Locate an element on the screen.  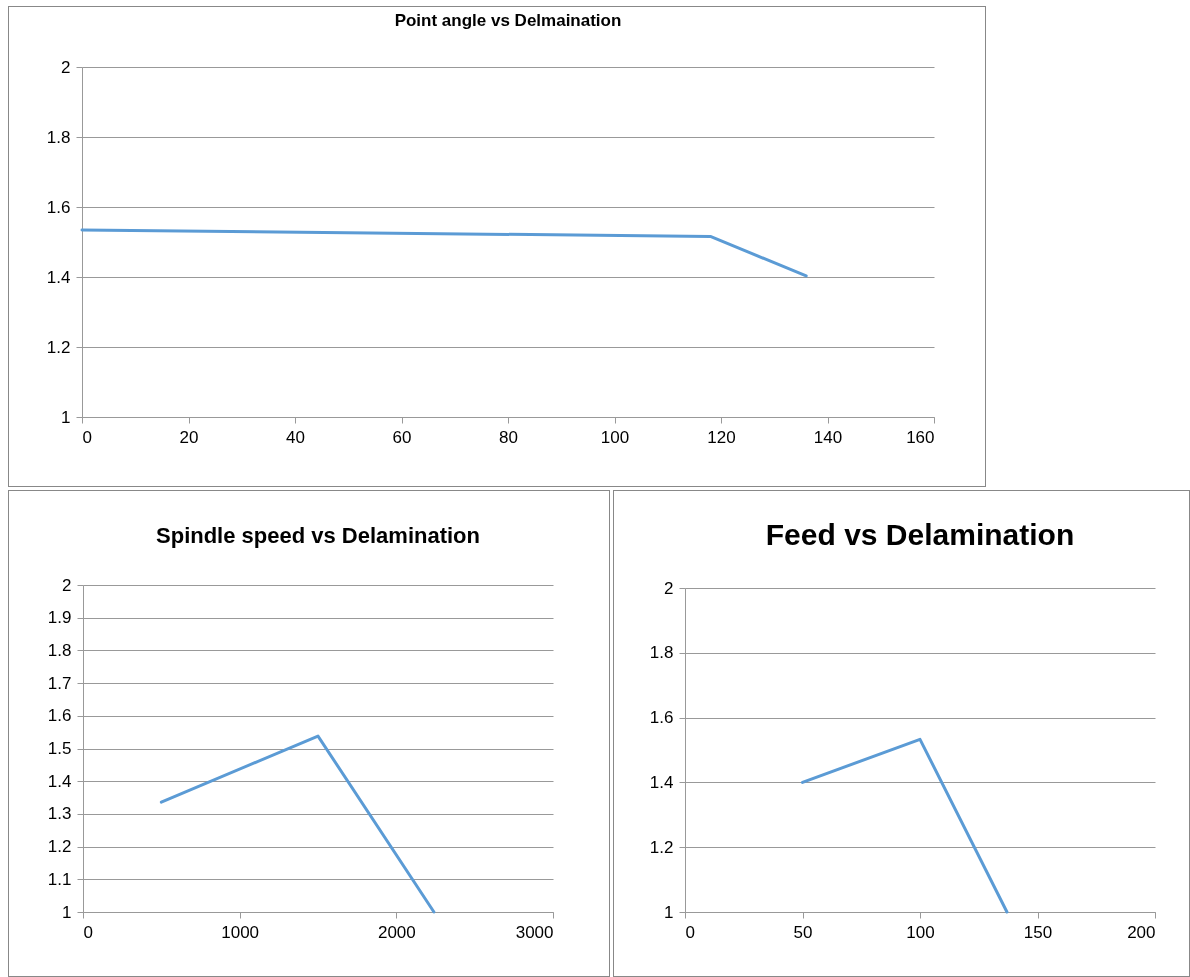
x-tick-label: 200 is located at coordinates (1141, 932).